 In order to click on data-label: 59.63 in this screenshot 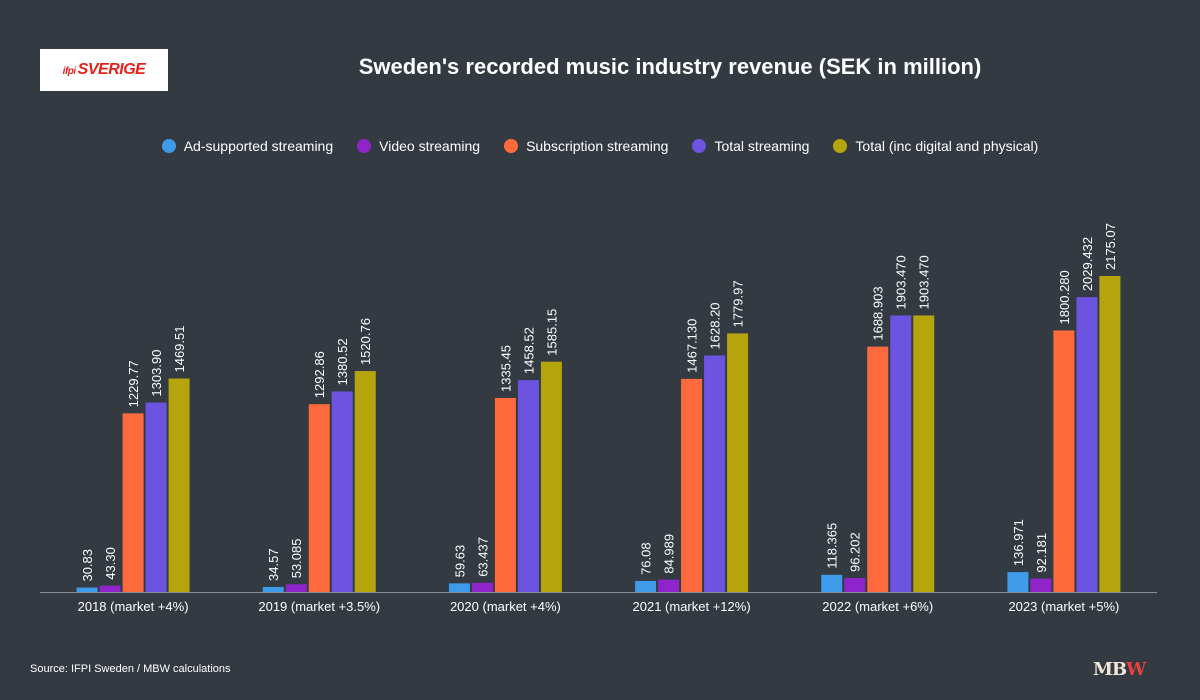, I will do `click(459, 561)`.